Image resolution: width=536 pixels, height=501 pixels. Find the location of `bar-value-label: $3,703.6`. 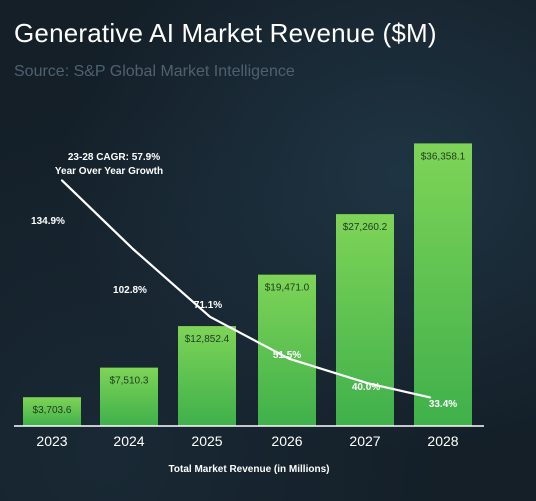

bar-value-label: $3,703.6 is located at coordinates (52, 410).